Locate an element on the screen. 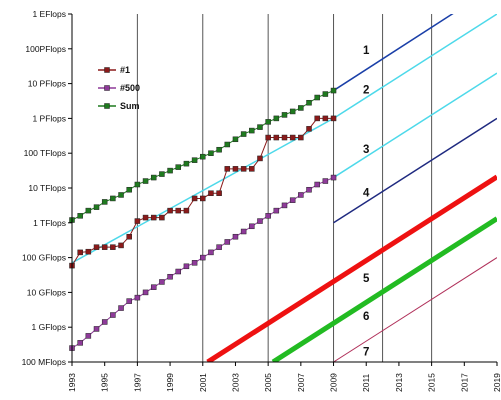  y-tick-label: 1 GFlops is located at coordinates (49, 327).